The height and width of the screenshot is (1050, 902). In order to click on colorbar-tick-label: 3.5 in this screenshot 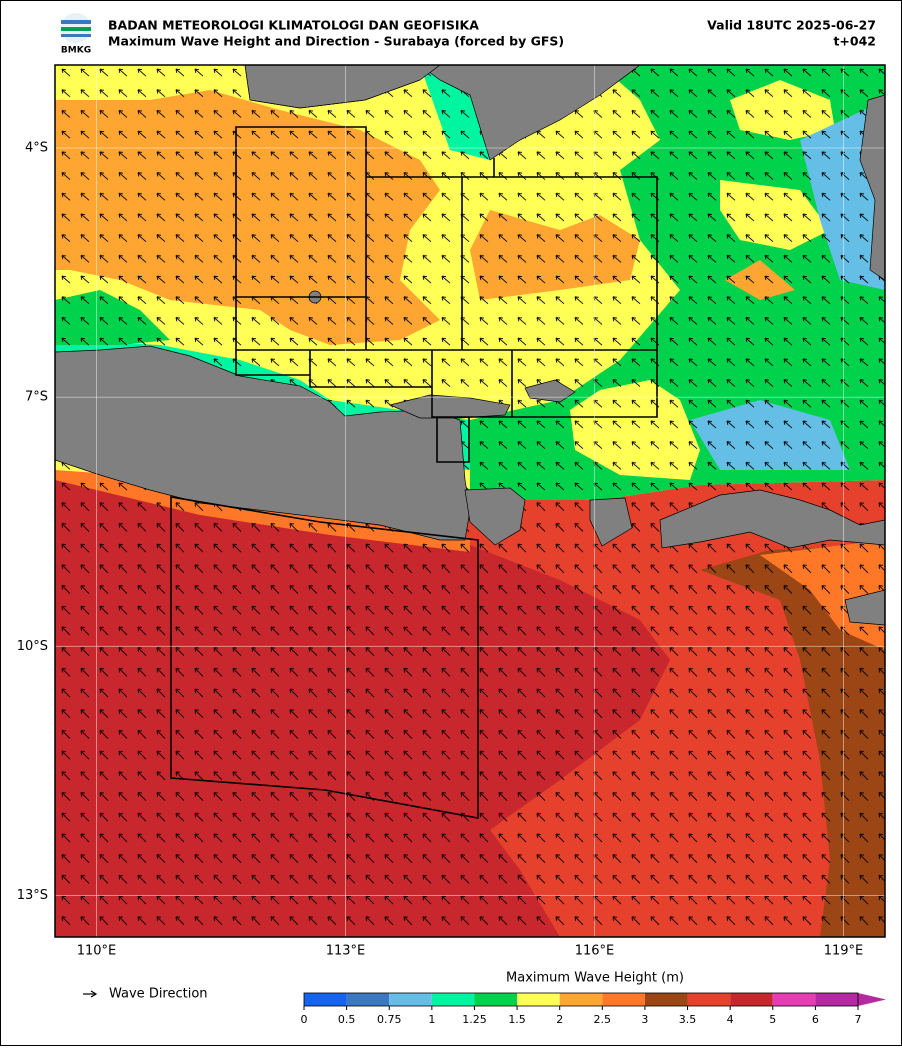, I will do `click(688, 1019)`.